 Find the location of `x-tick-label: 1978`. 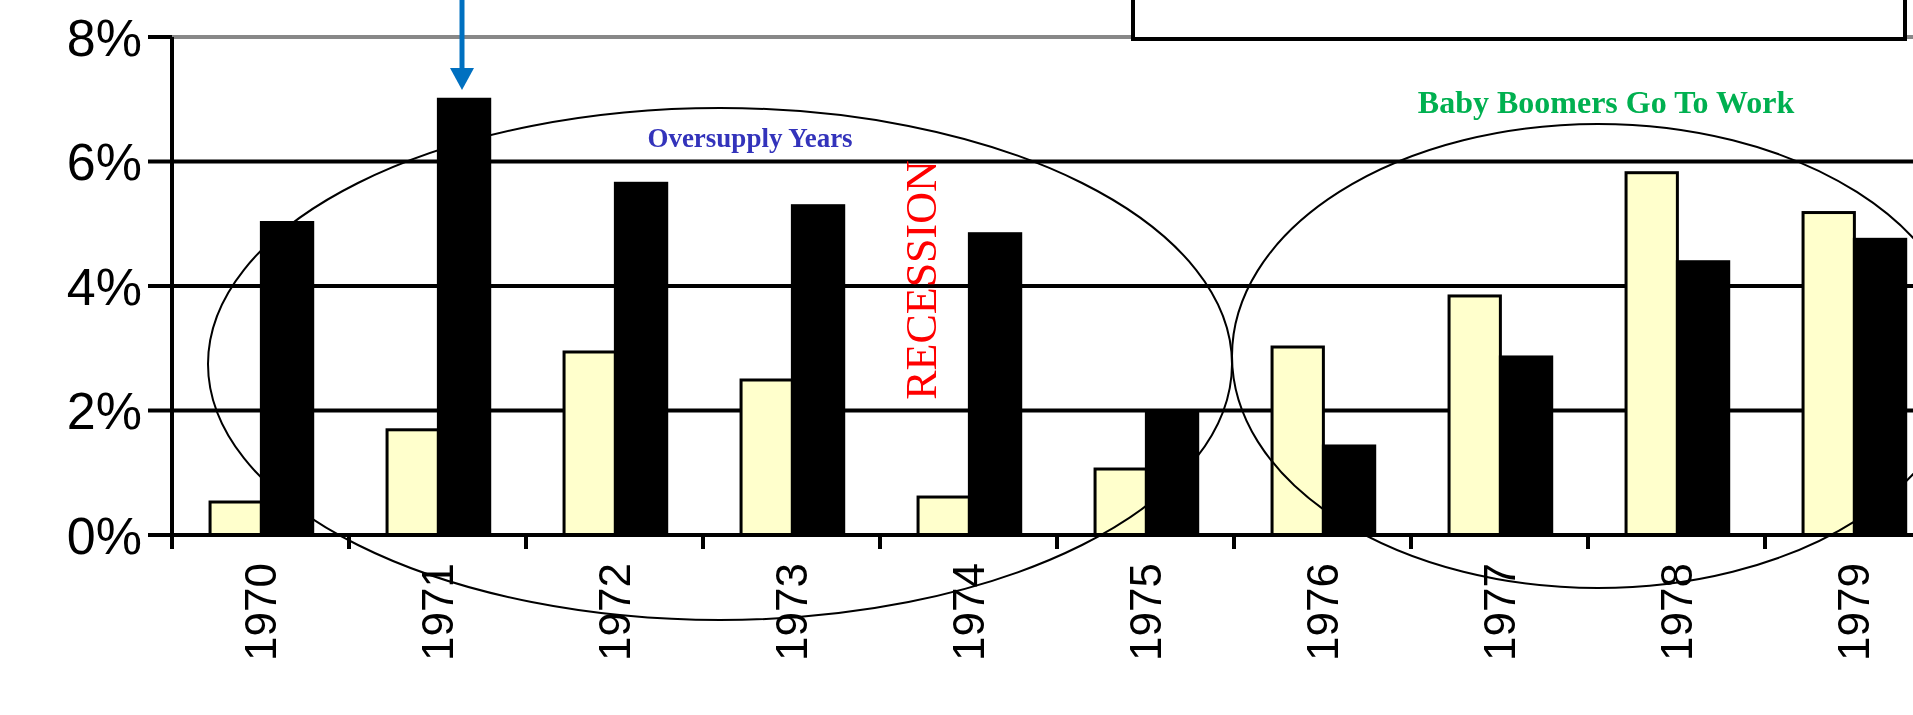

x-tick-label: 1978 is located at coordinates (1677, 612).